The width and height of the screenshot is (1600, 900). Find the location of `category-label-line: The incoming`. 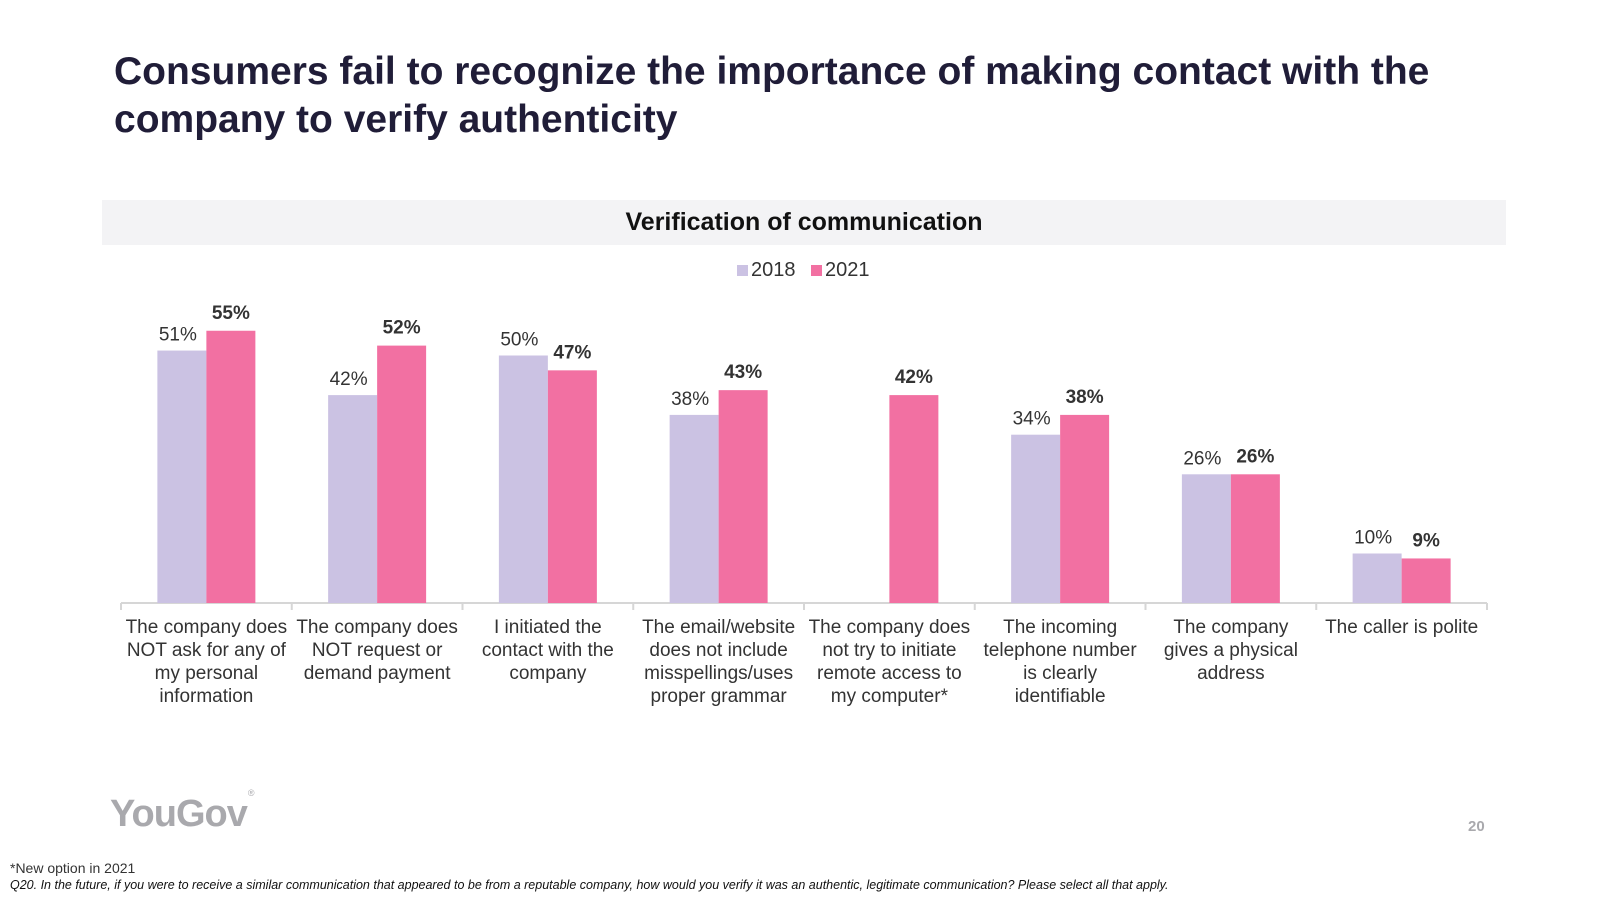

category-label-line: The incoming is located at coordinates (1060, 627).